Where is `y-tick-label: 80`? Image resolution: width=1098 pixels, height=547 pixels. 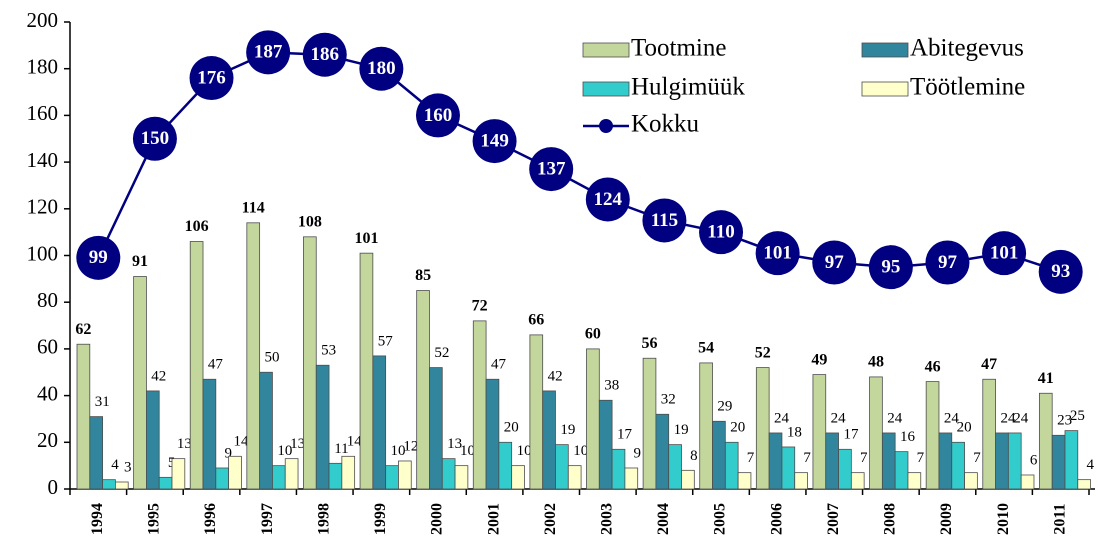
y-tick-label: 80 is located at coordinates (47, 300).